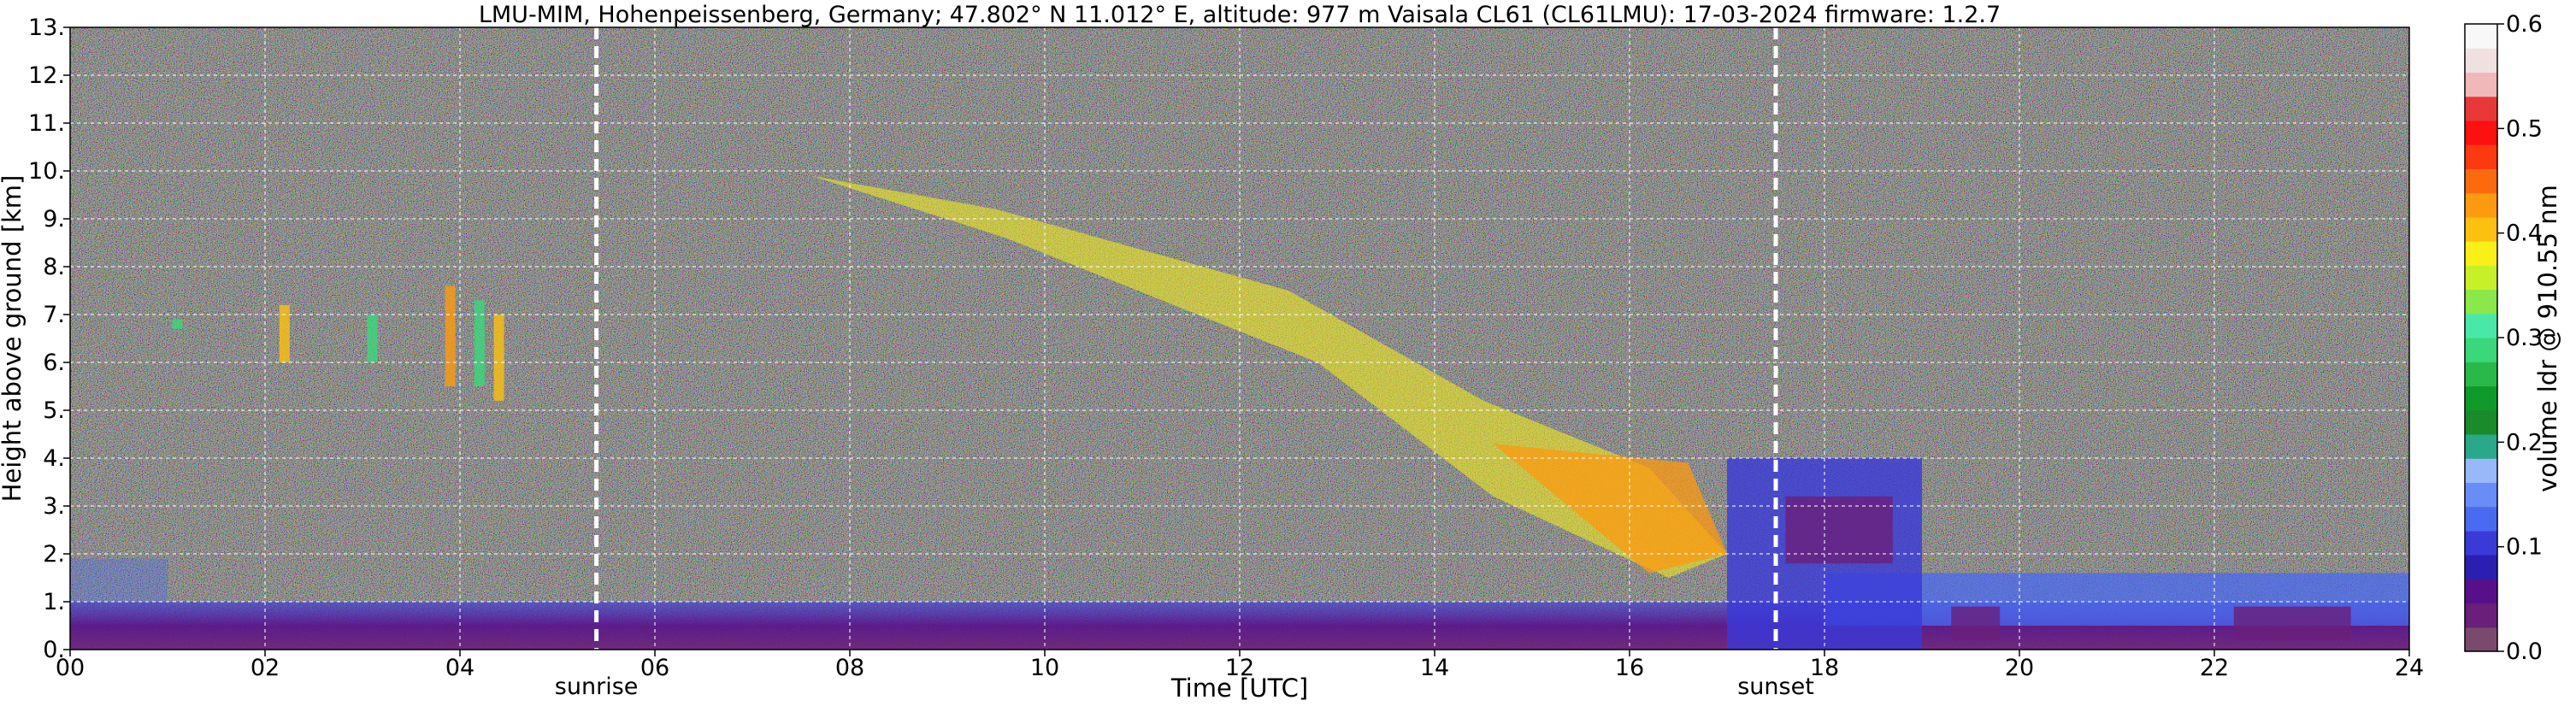 This screenshot has width=2576, height=706. I want to click on y-tick-label: 12., so click(46, 75).